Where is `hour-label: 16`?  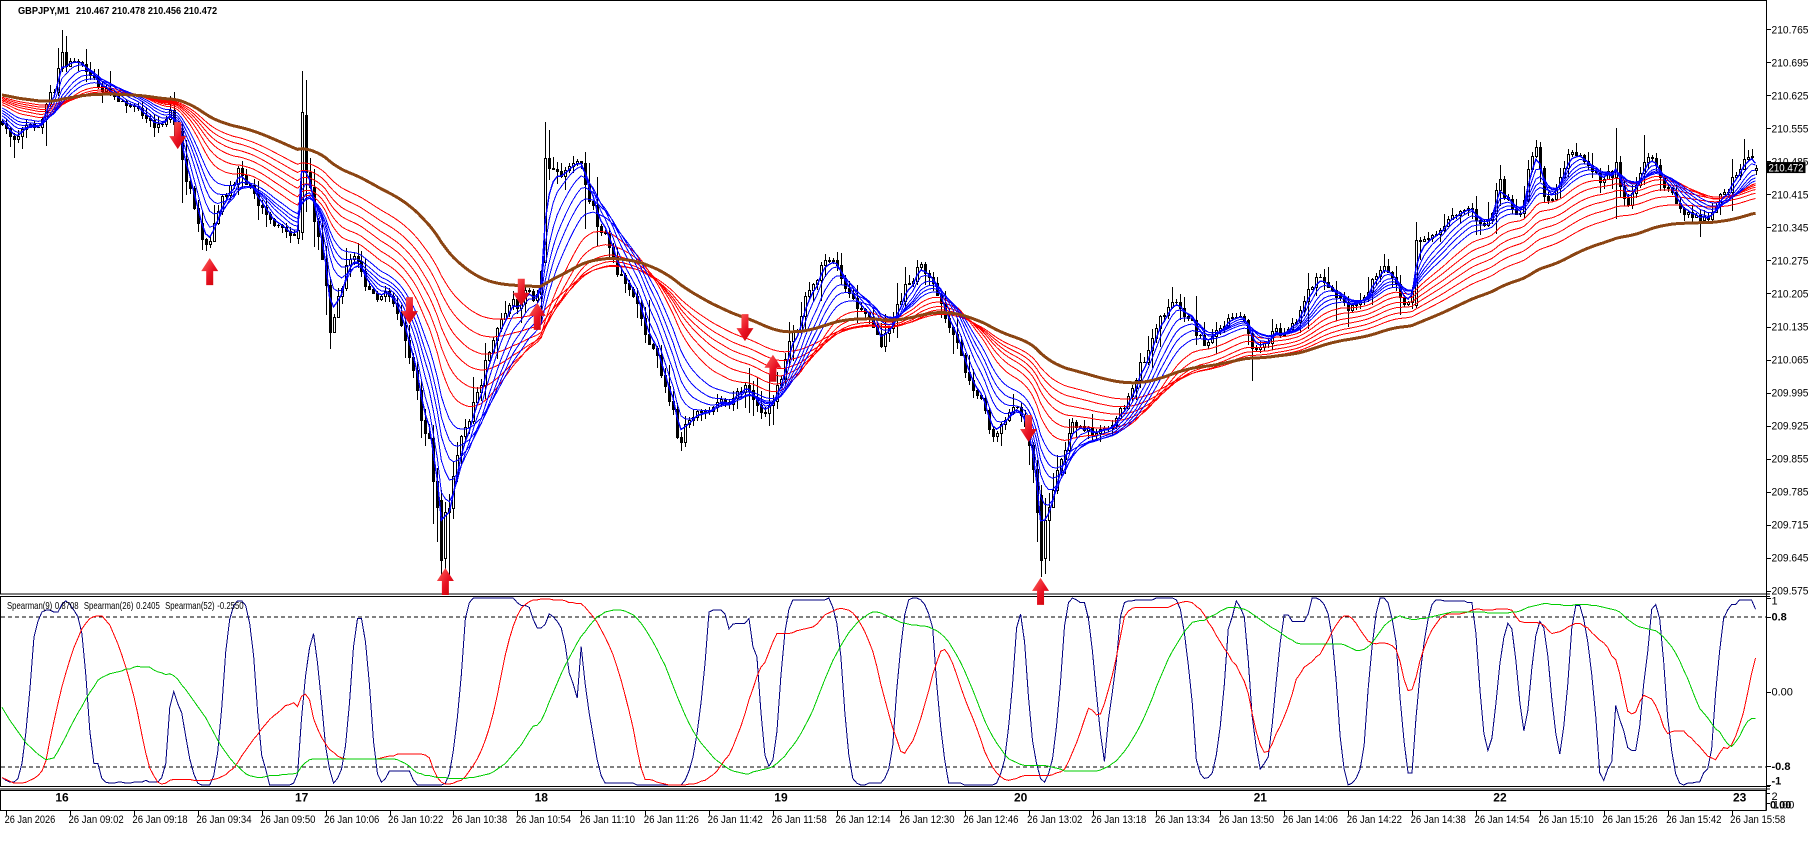
hour-label: 16 is located at coordinates (62, 798).